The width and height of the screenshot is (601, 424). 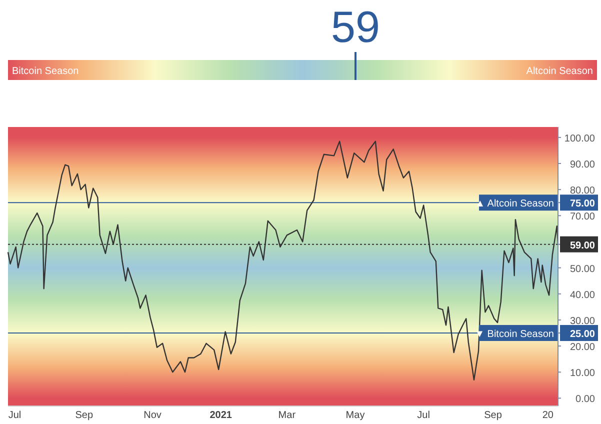 I want to click on x-tick-label: Nov, so click(x=153, y=415).